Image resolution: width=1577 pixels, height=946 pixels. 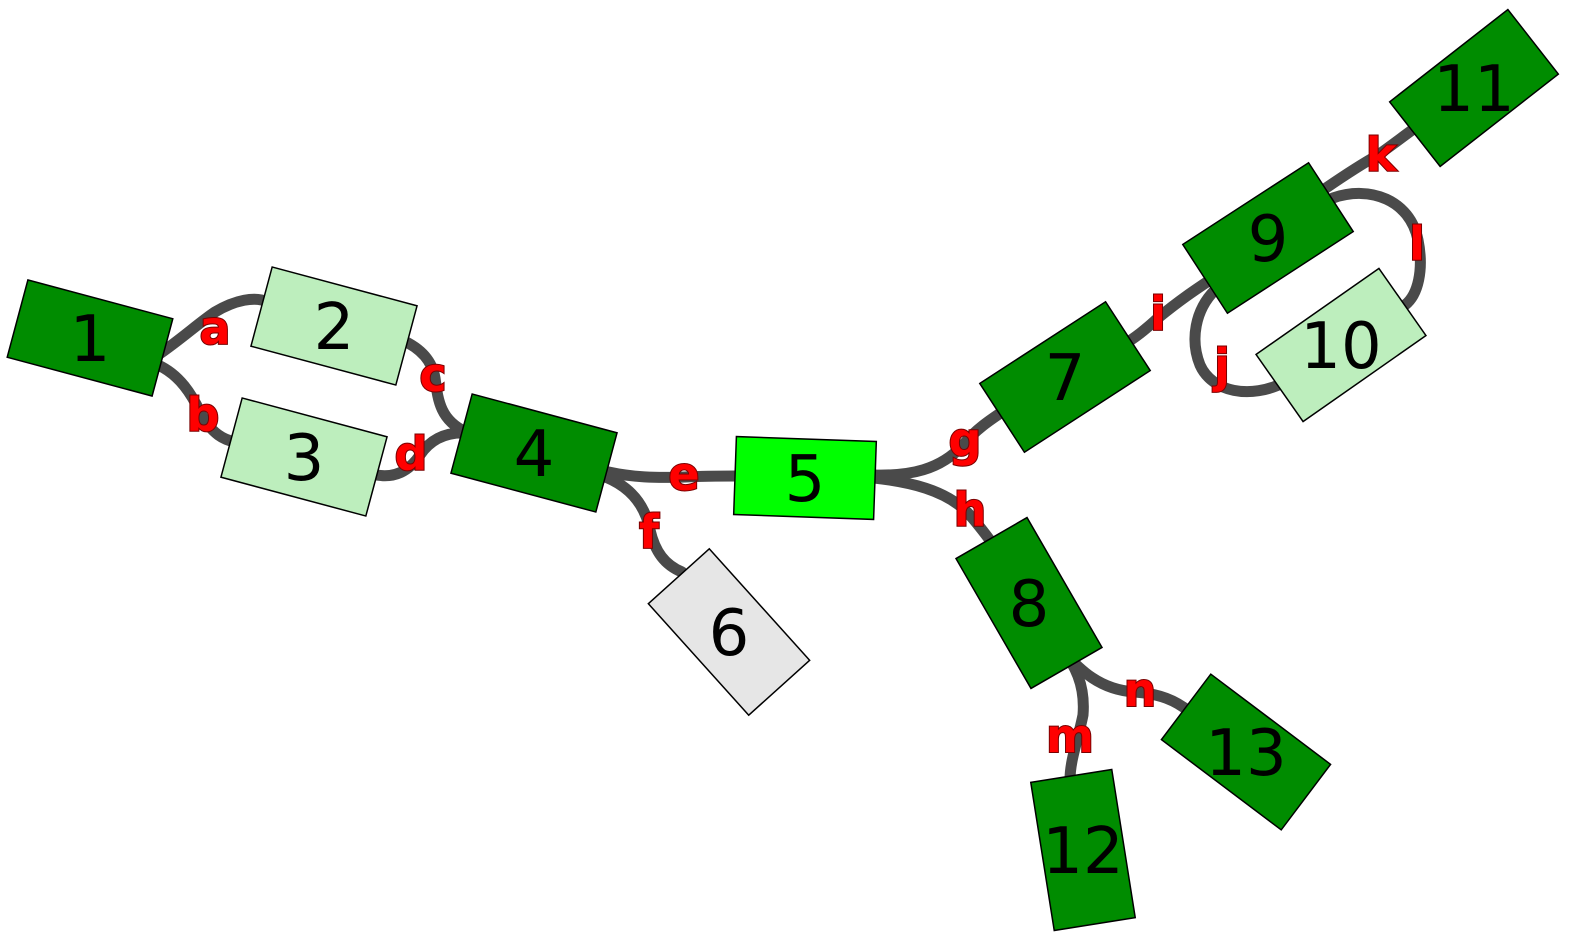 I want to click on edge-label-b: b, so click(x=203, y=415).